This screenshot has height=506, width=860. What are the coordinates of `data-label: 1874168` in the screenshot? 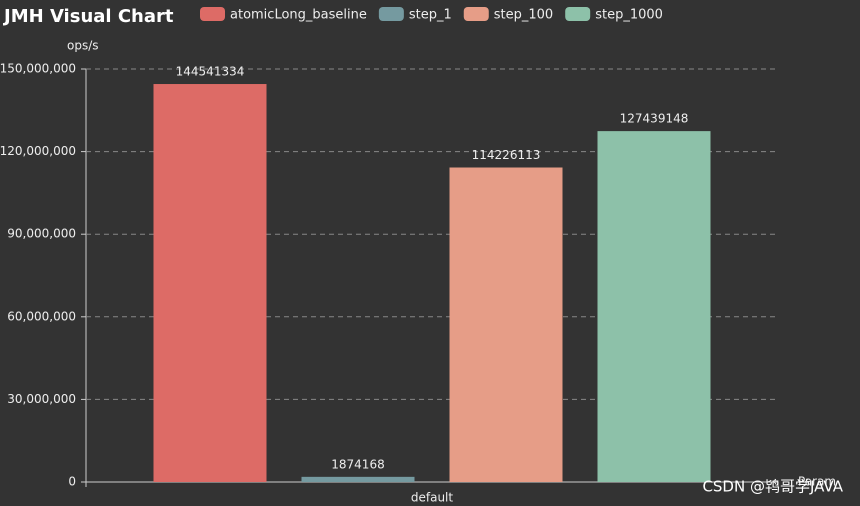 It's located at (357, 464).